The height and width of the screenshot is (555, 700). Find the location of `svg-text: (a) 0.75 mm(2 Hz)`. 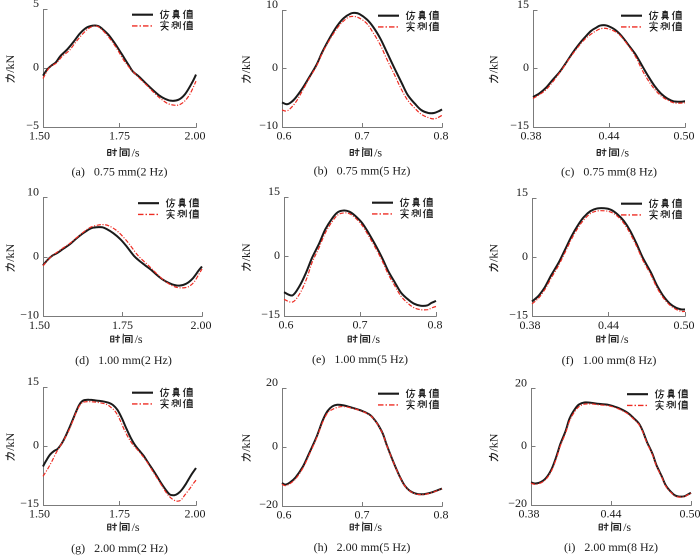

svg-text: (a) 0.75 mm(2 Hz) is located at coordinates (120, 172).